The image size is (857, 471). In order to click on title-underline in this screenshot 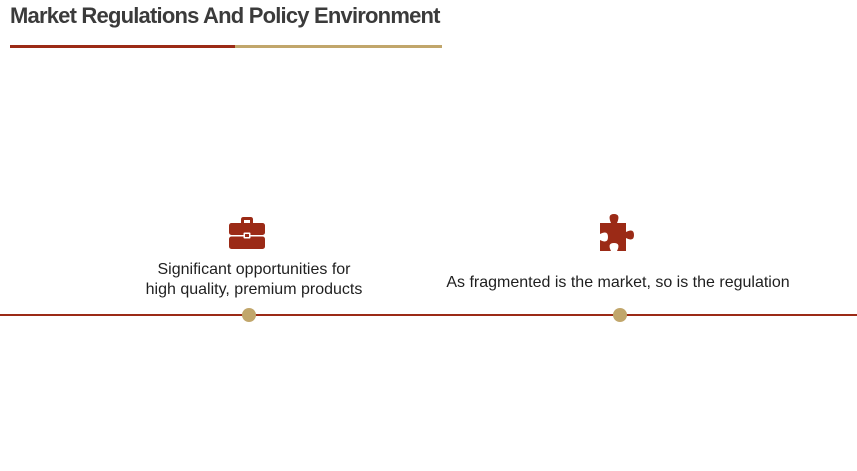, I will do `click(226, 46)`.